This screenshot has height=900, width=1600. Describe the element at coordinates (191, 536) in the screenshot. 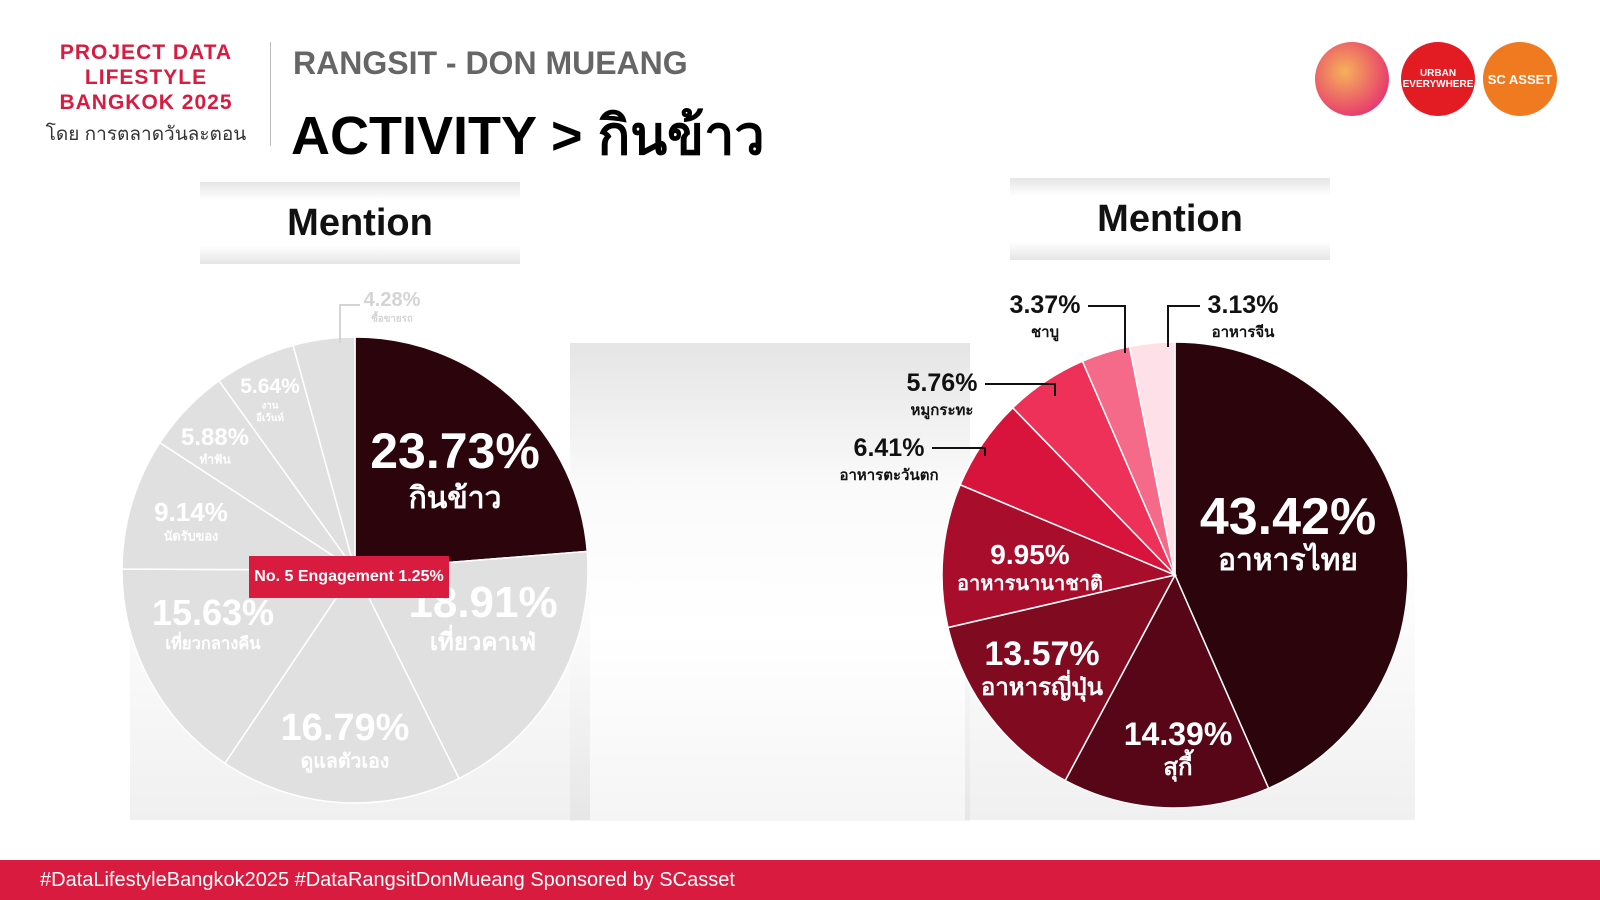

I see `left-pie-cat-4-0: นัดรับของ` at that location.